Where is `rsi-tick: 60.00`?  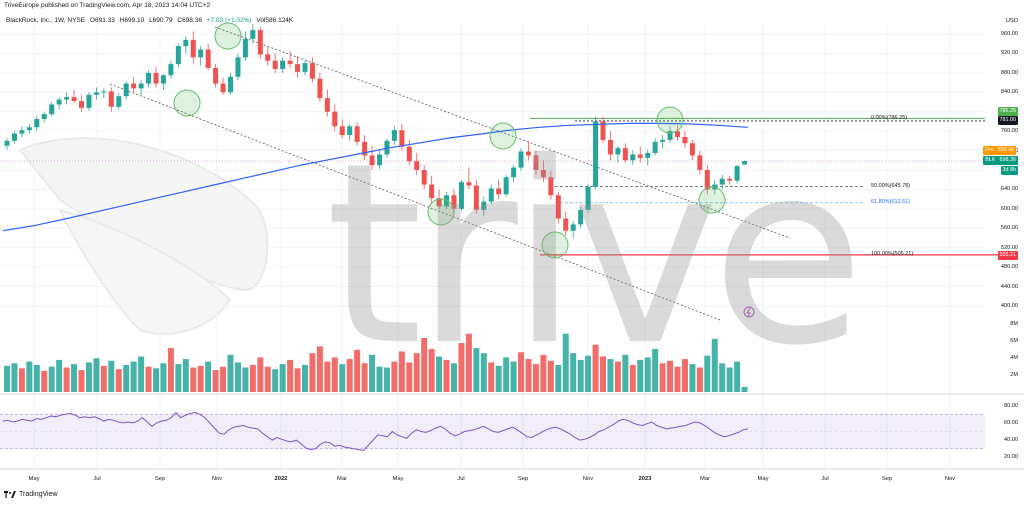
rsi-tick: 60.00 is located at coordinates (1011, 422).